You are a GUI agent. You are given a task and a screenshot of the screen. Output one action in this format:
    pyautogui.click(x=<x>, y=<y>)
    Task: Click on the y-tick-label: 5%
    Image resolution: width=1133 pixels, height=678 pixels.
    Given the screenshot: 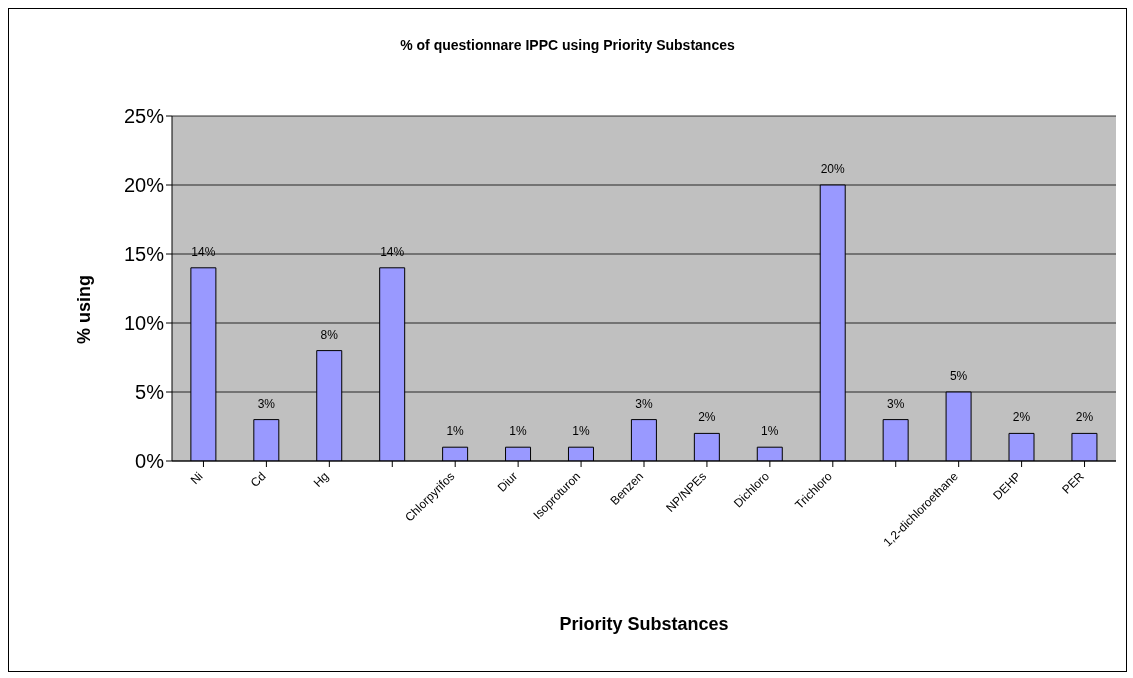 What is the action you would take?
    pyautogui.click(x=150, y=392)
    